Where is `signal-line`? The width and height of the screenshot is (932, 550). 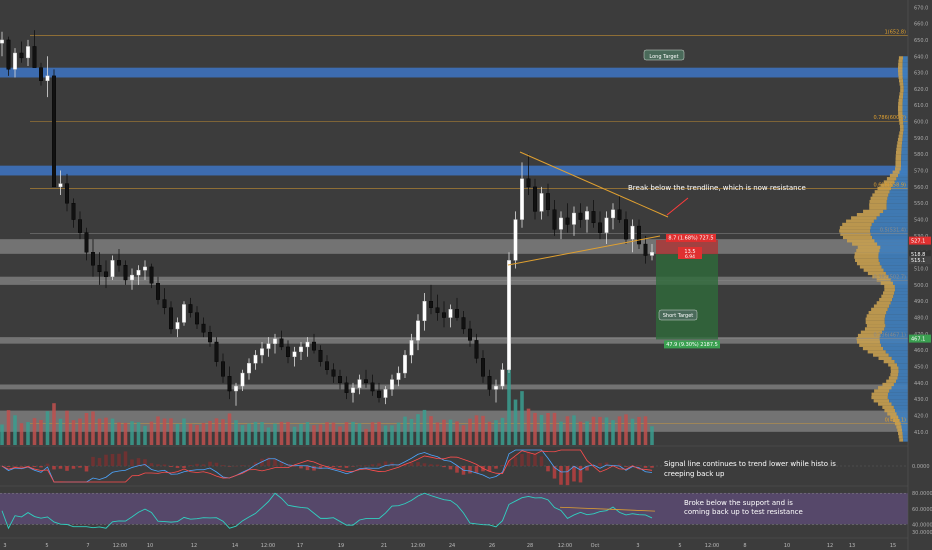
signal-line is located at coordinates (327, 466).